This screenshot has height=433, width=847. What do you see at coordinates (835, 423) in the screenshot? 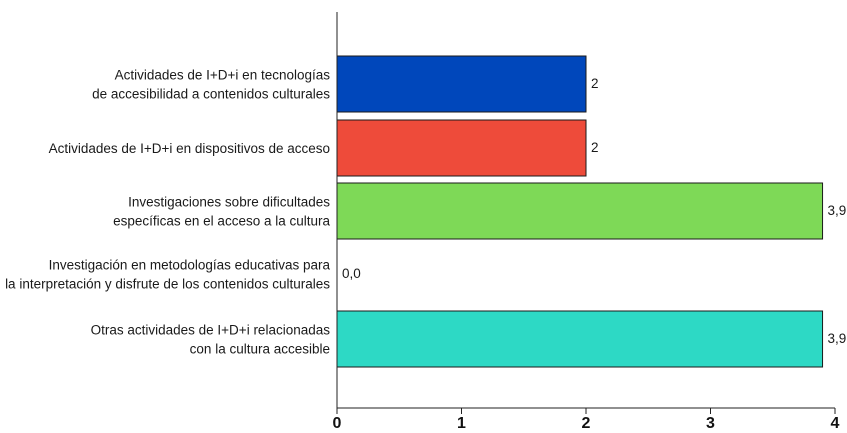
I see `x-tick-label-4: 4` at bounding box center [835, 423].